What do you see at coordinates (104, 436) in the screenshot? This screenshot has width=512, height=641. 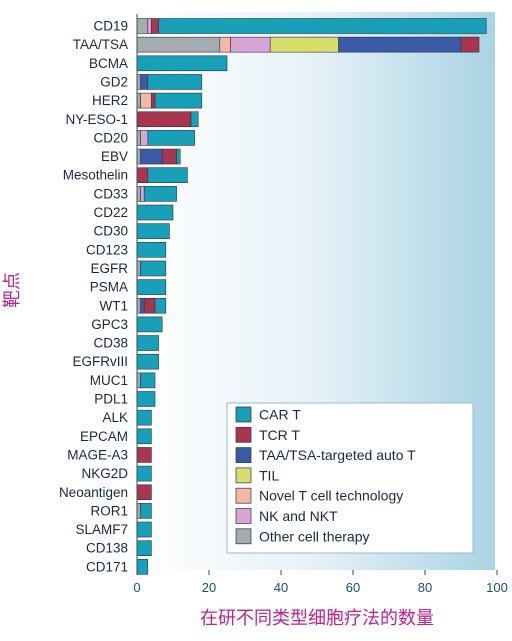 I see `category-label: EPCAM` at bounding box center [104, 436].